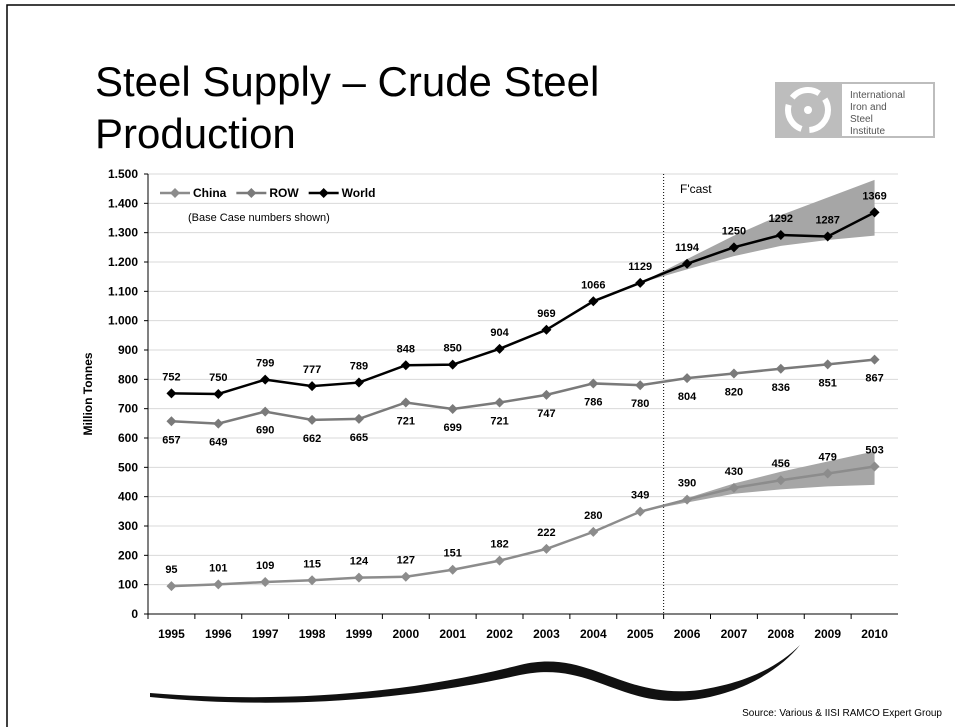 This screenshot has width=955, height=727. Describe the element at coordinates (171, 570) in the screenshot. I see `data-label: 95` at that location.